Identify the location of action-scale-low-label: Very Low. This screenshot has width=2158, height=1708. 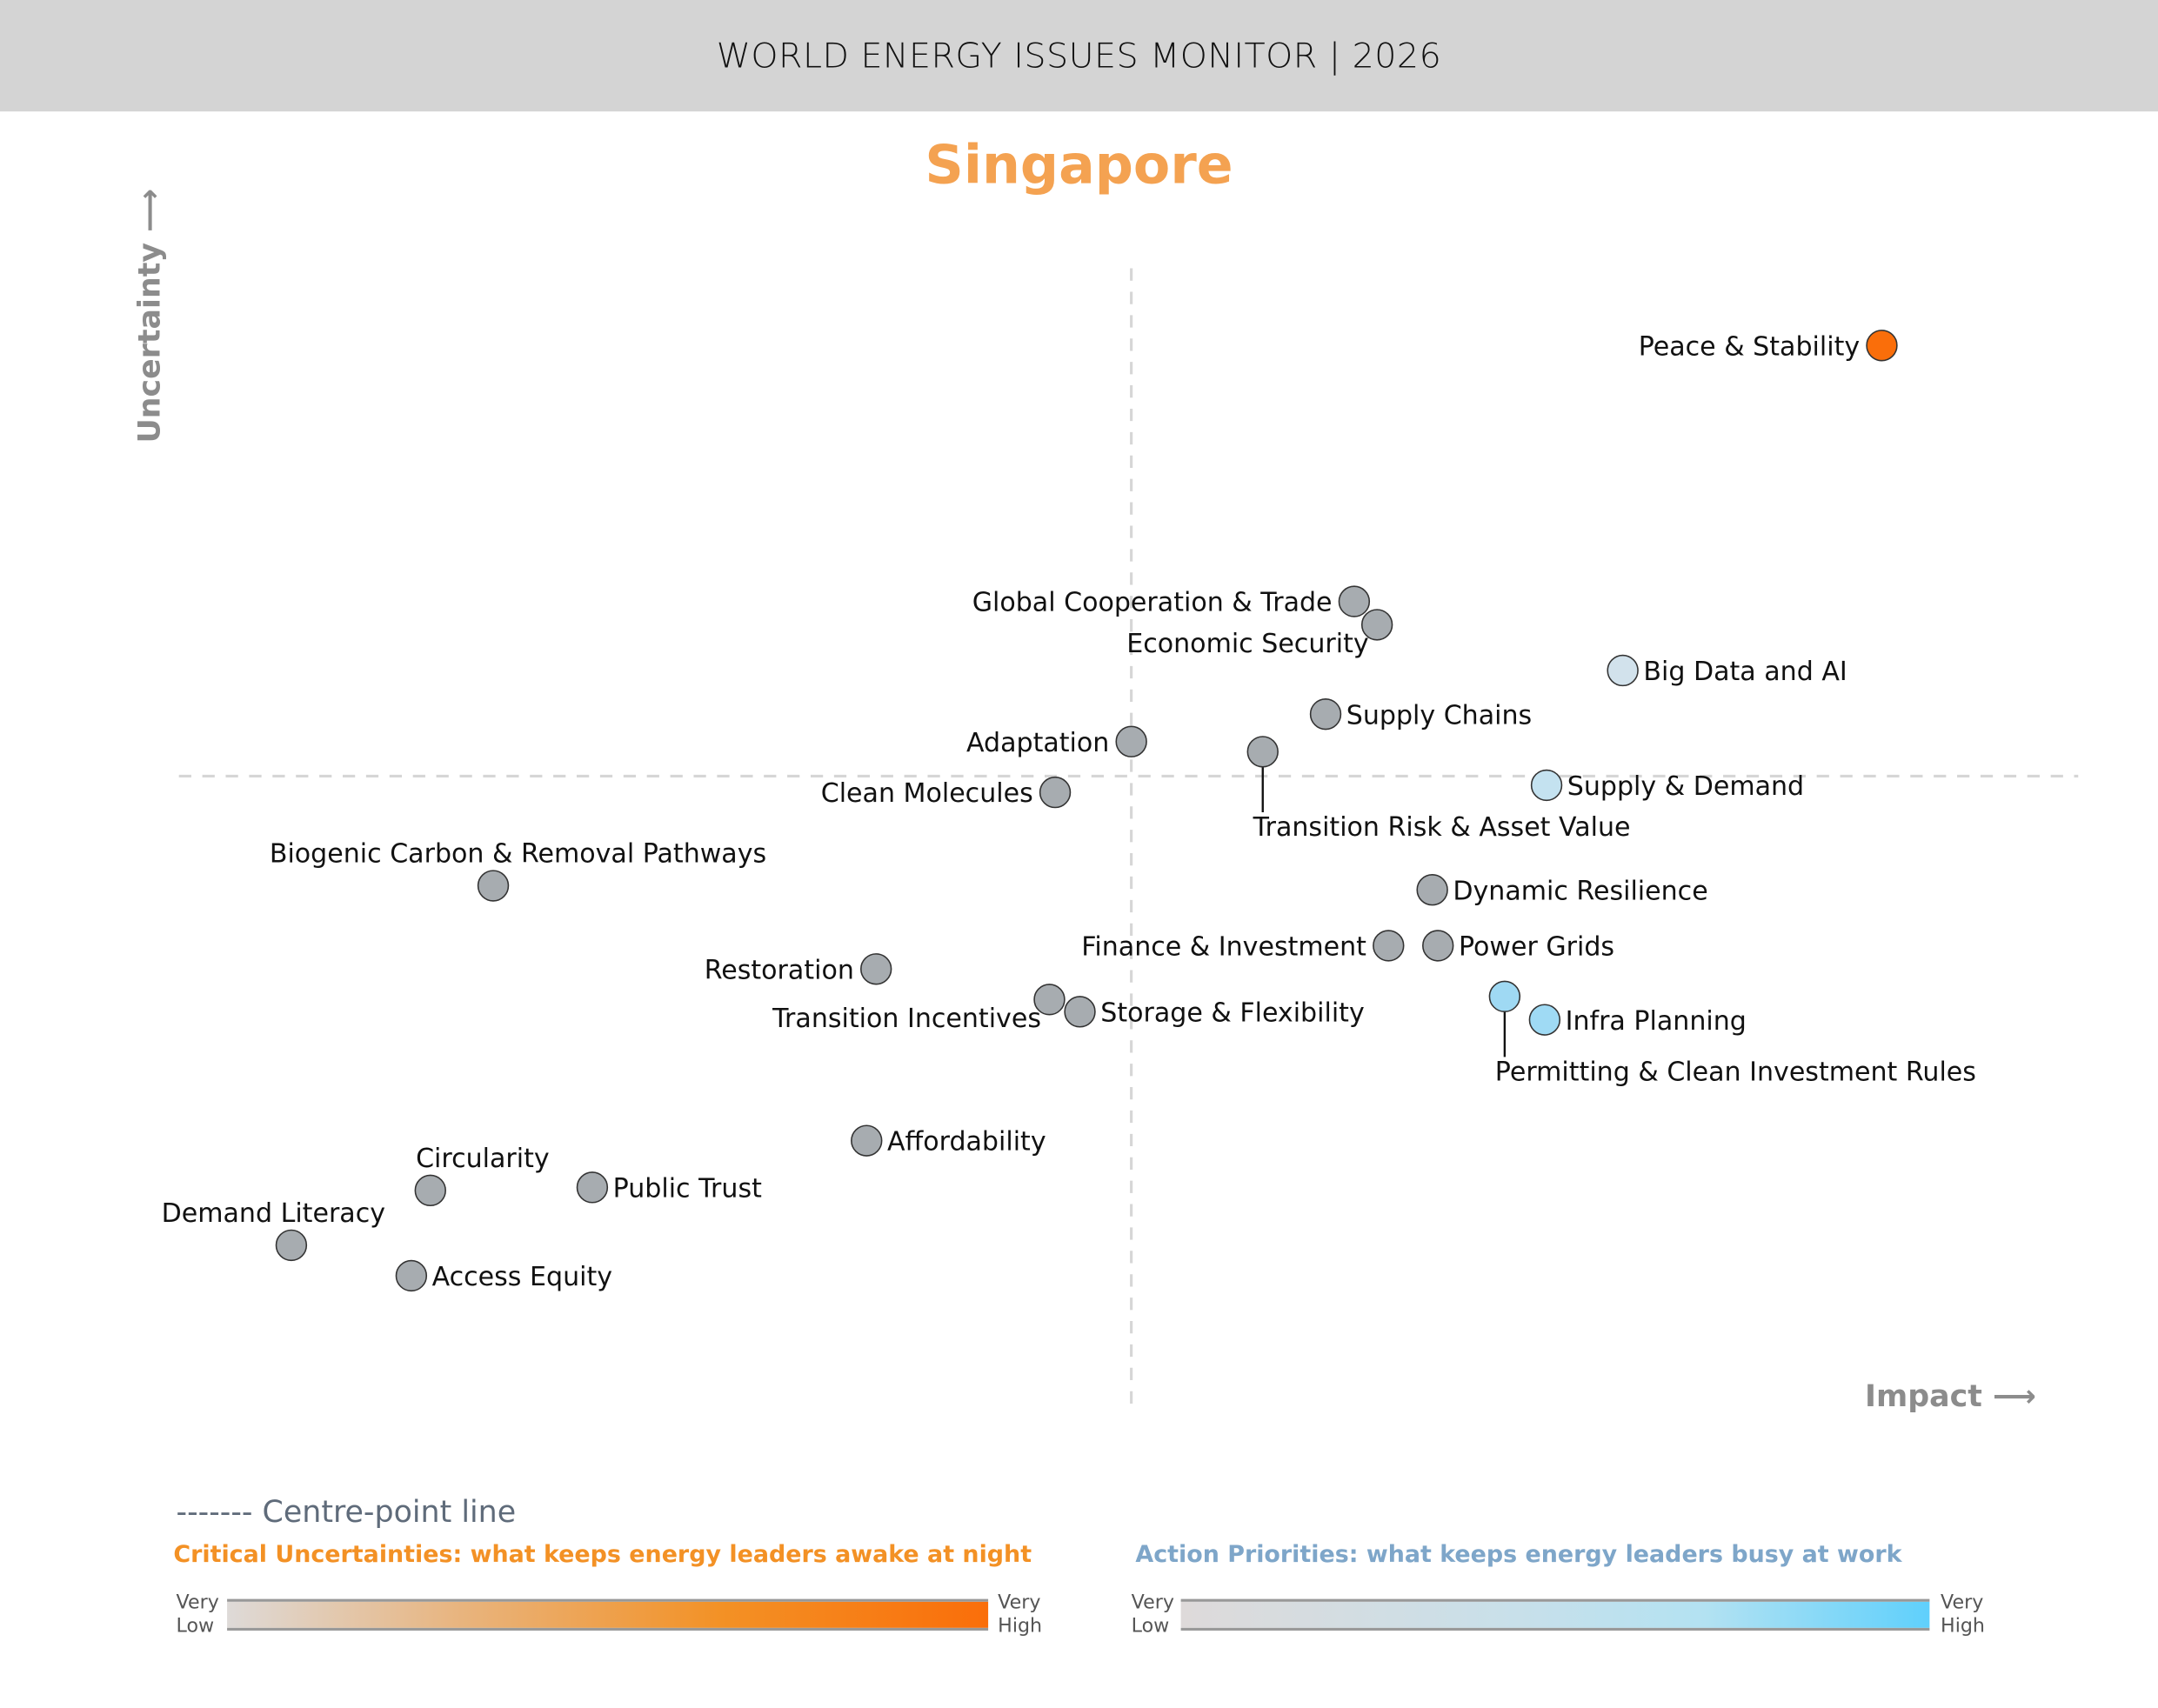
(1152, 1614).